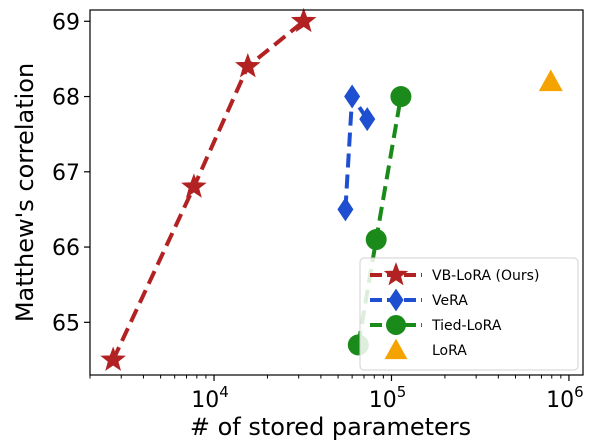 The height and width of the screenshot is (443, 600). I want to click on legend-label: LoRA, so click(449, 351).